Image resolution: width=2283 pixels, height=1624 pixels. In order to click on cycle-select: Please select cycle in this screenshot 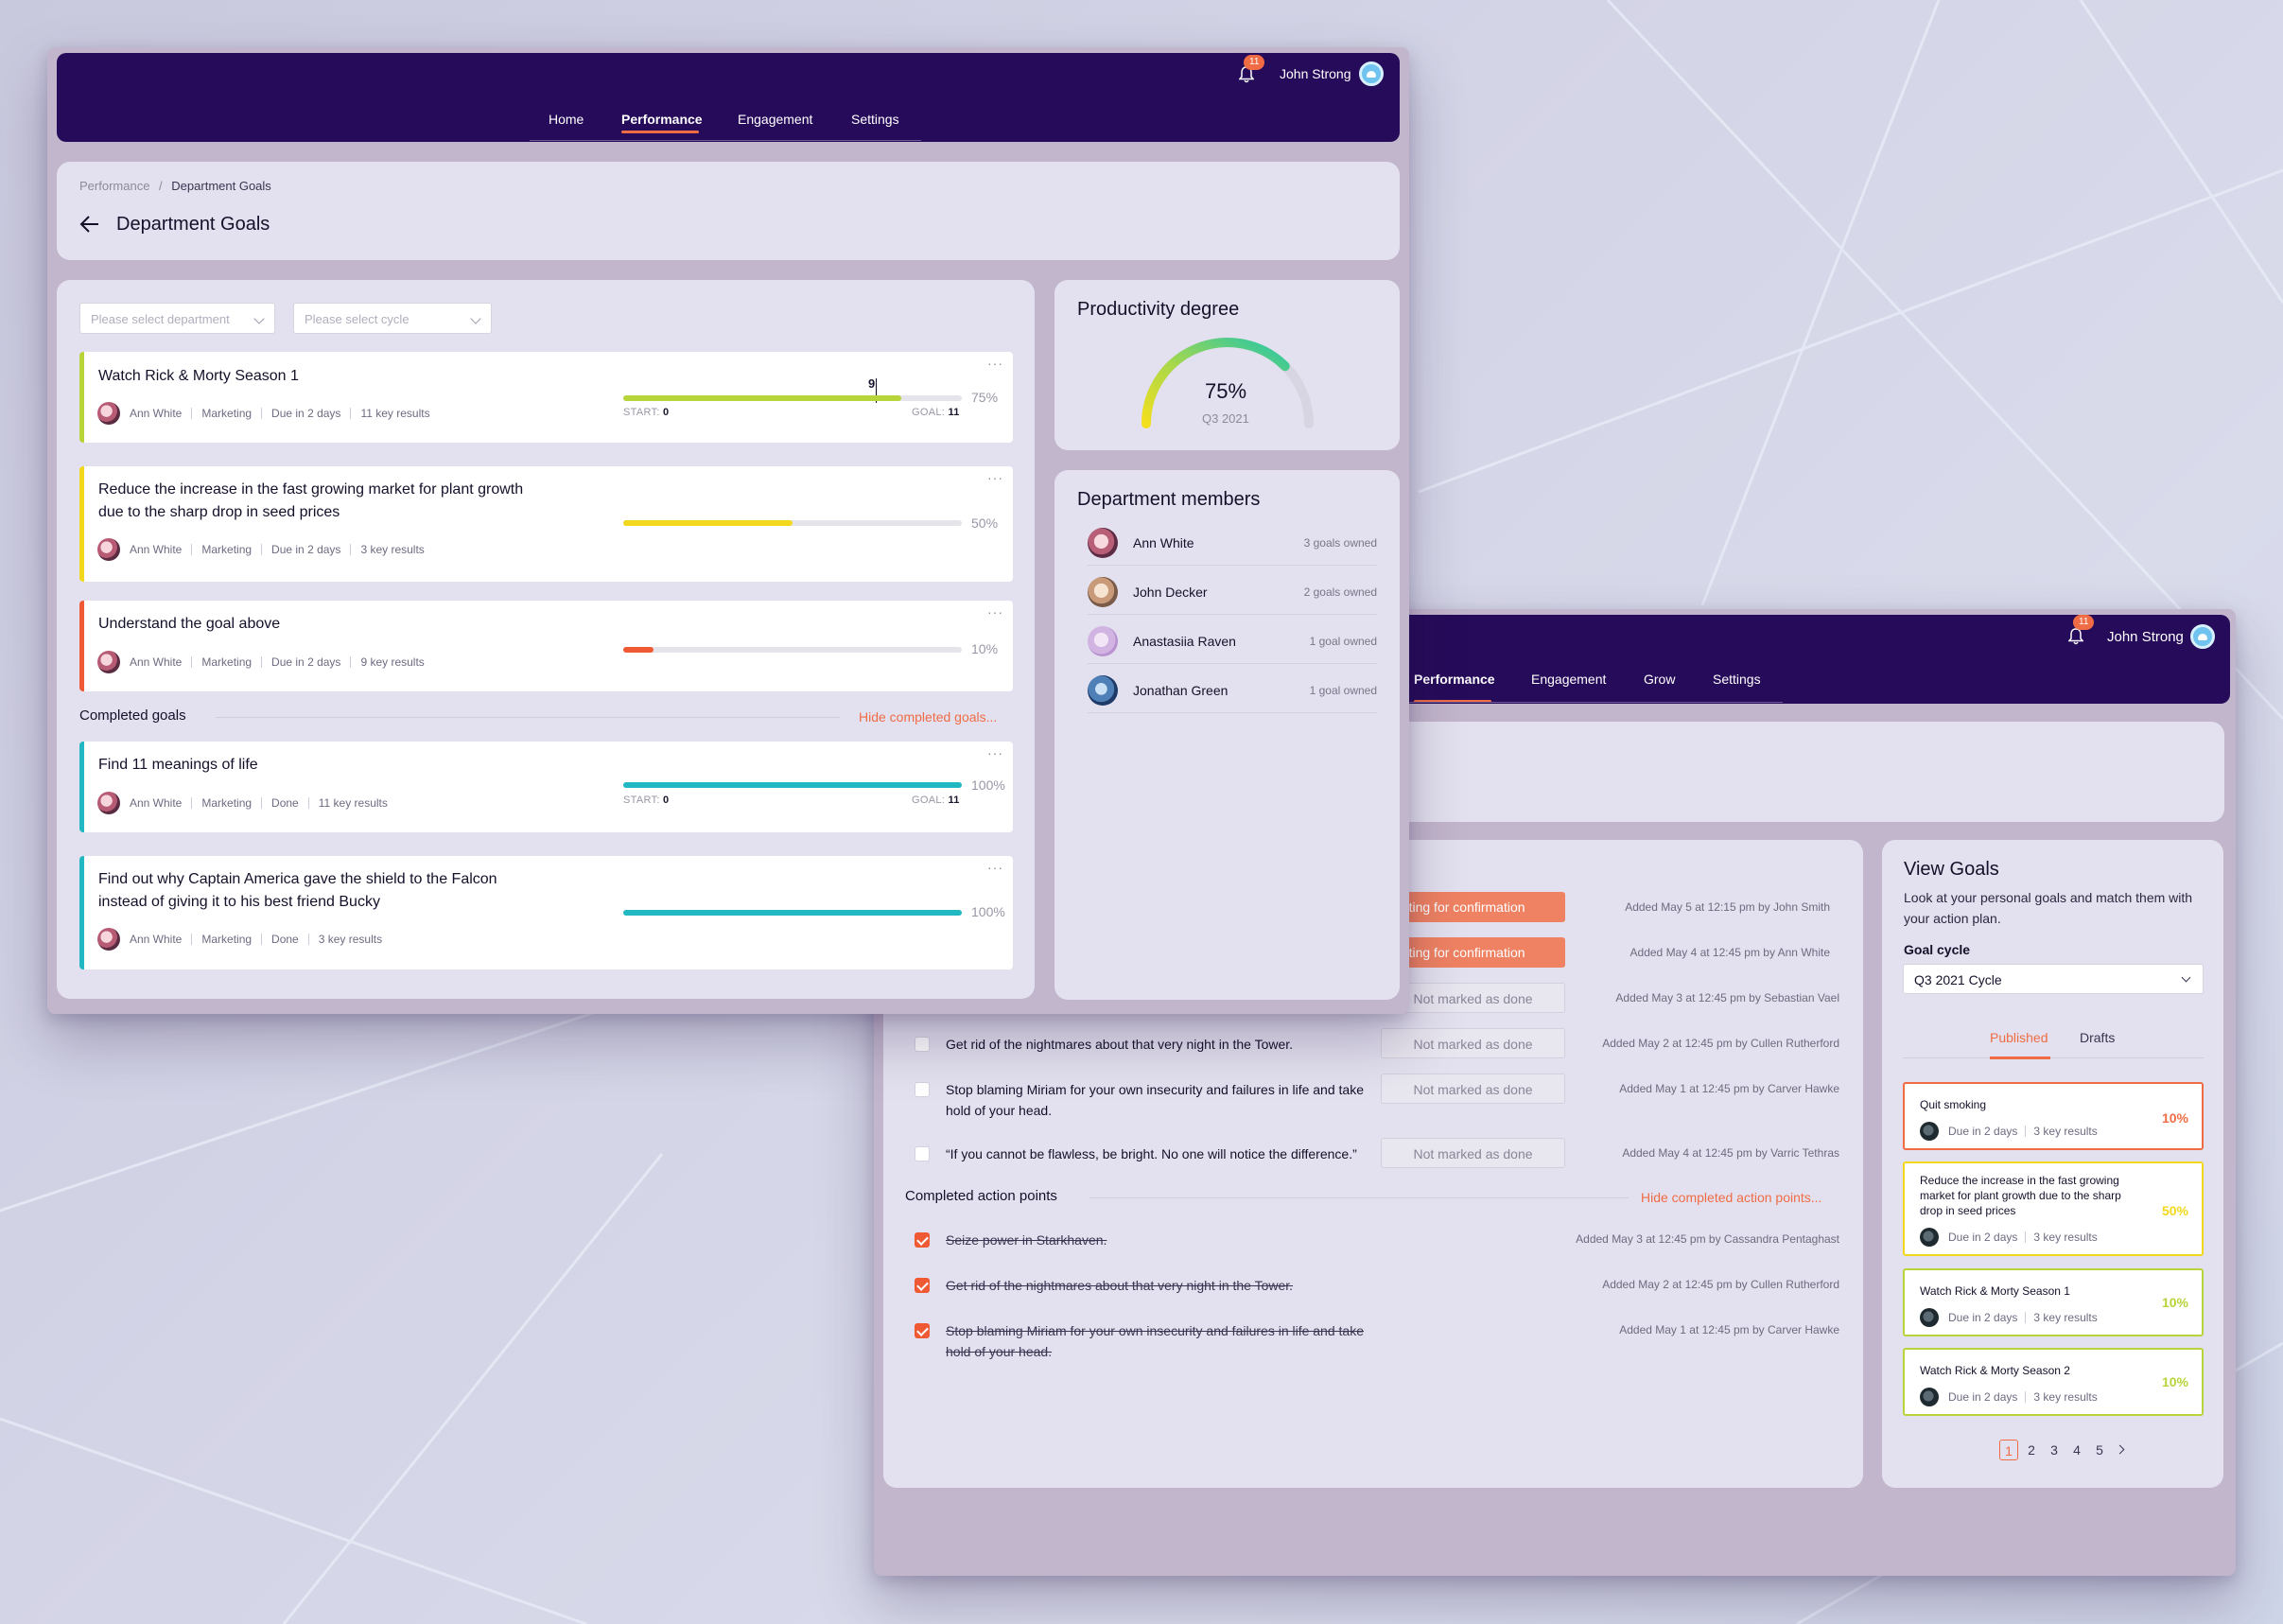, I will do `click(392, 318)`.